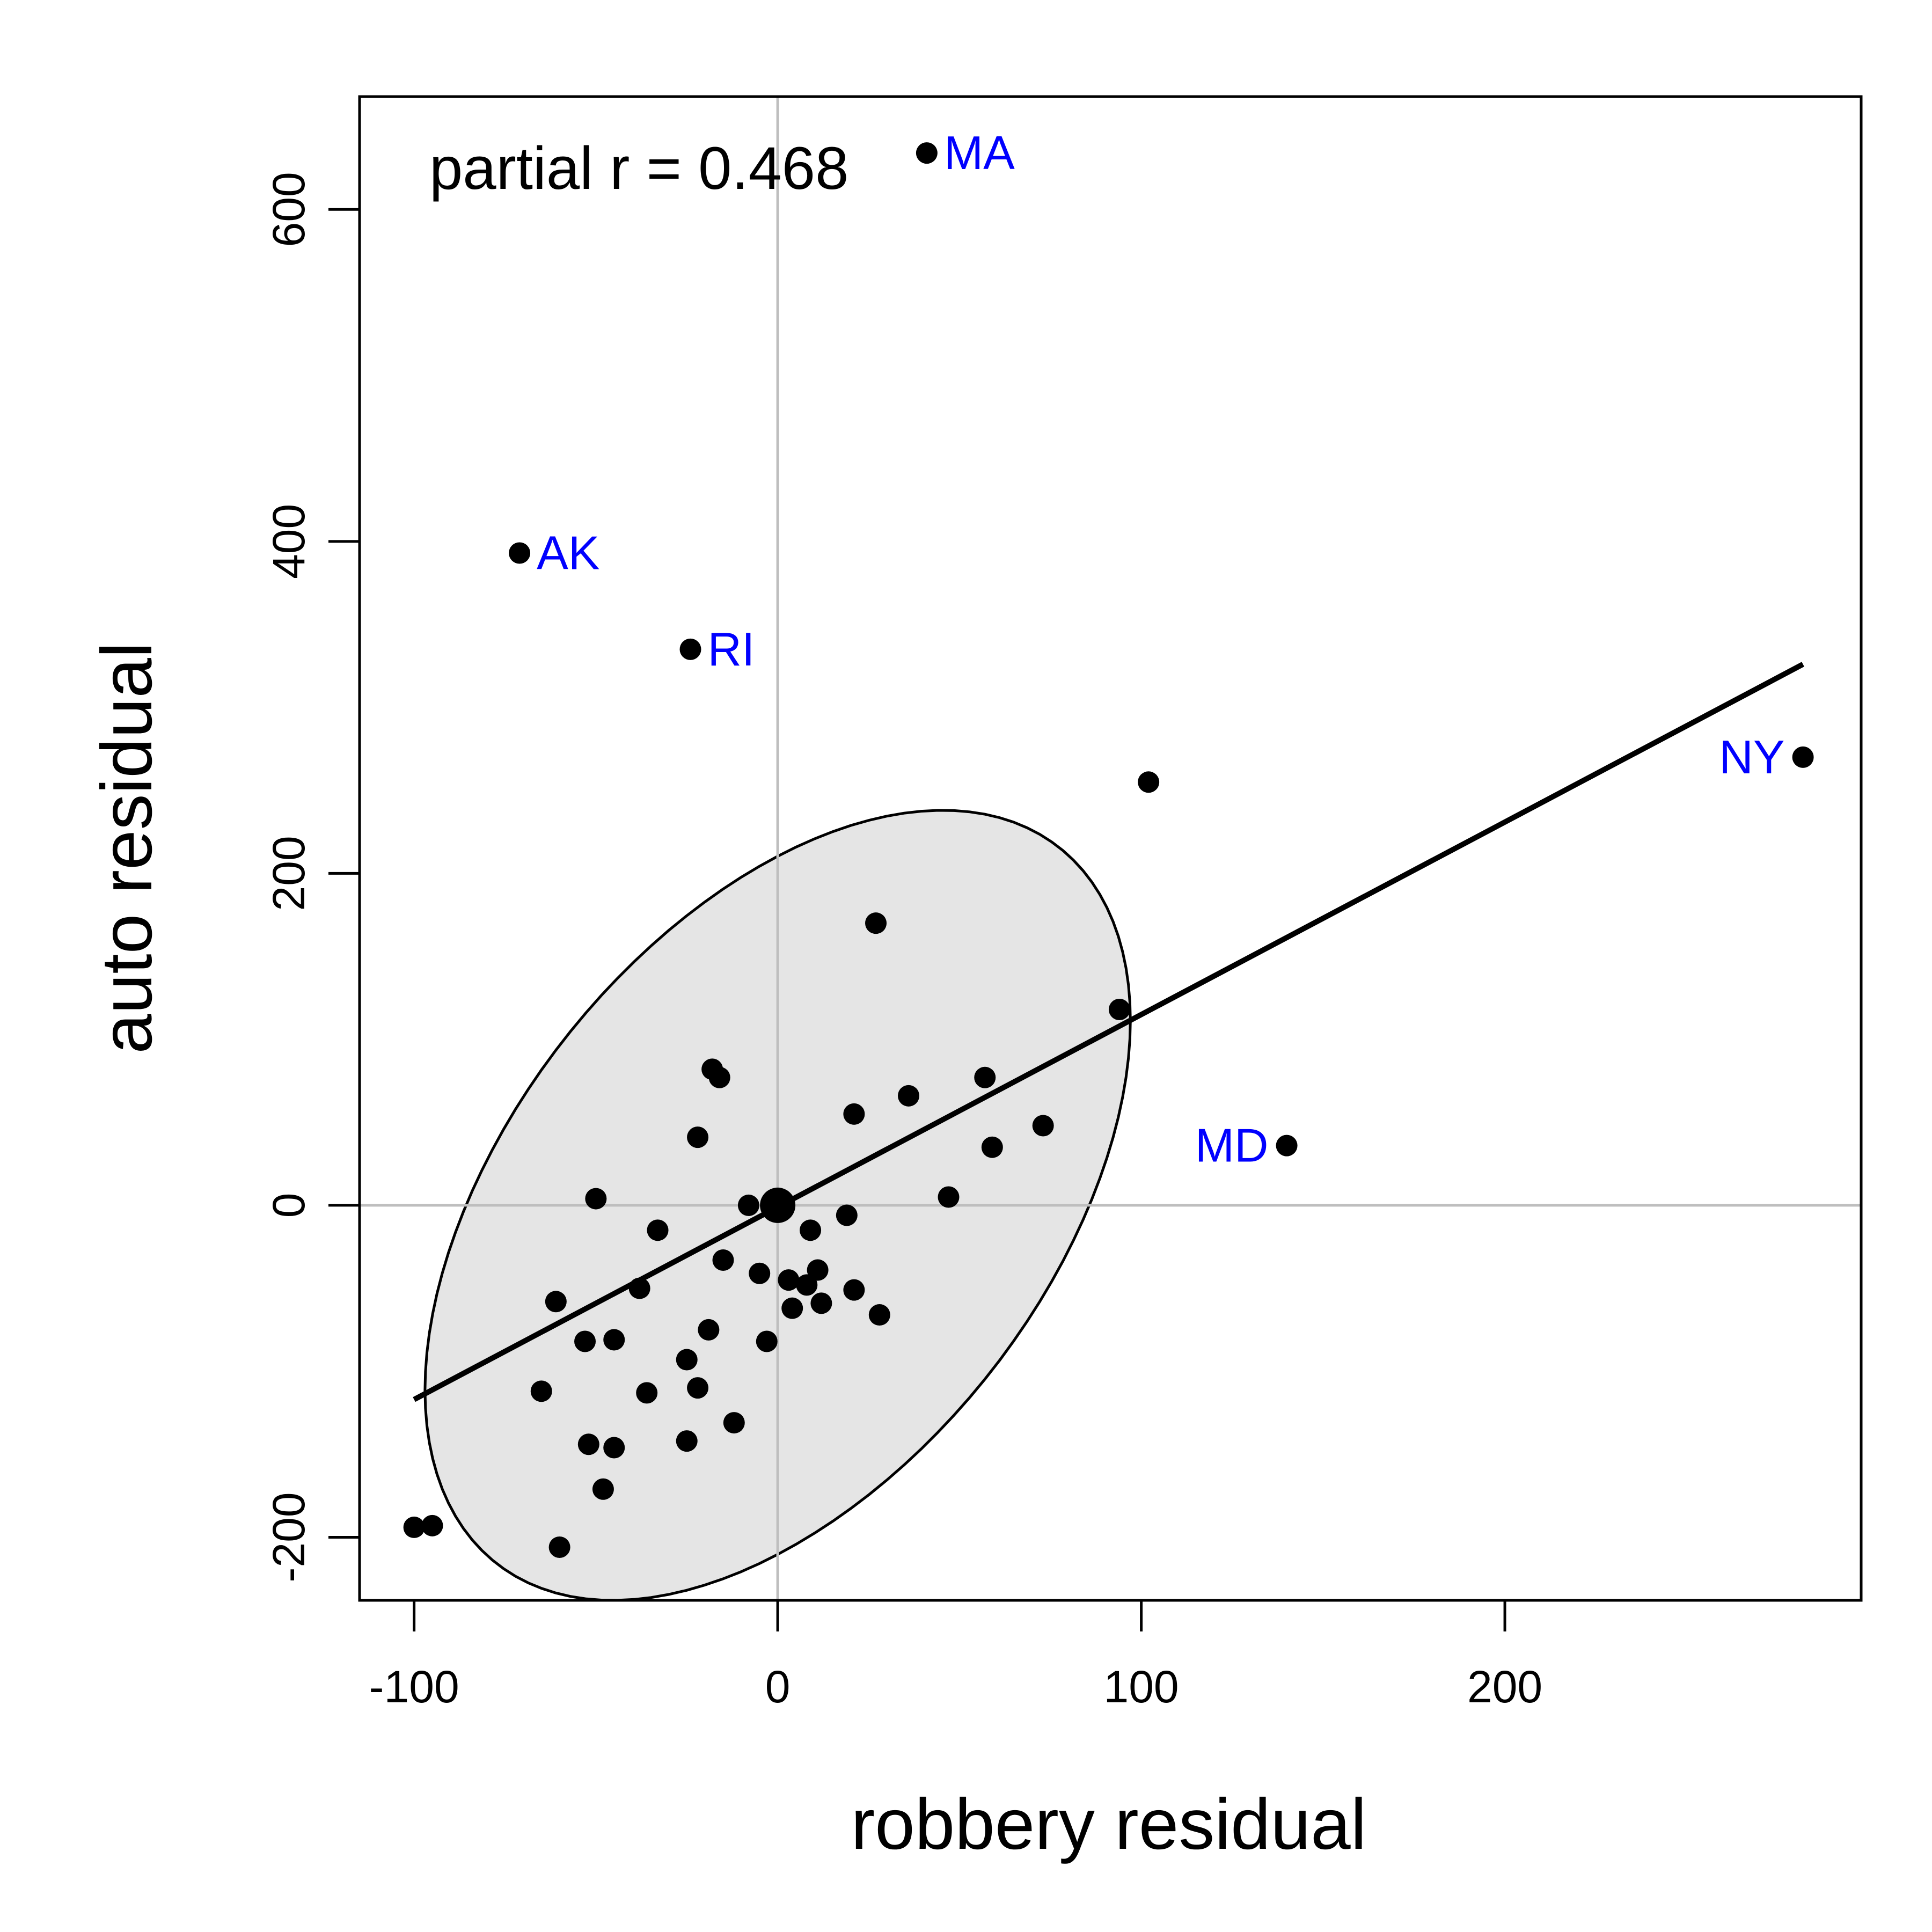 This screenshot has width=1932, height=1932. What do you see at coordinates (1141, 1687) in the screenshot?
I see `x-tick-label: 100` at bounding box center [1141, 1687].